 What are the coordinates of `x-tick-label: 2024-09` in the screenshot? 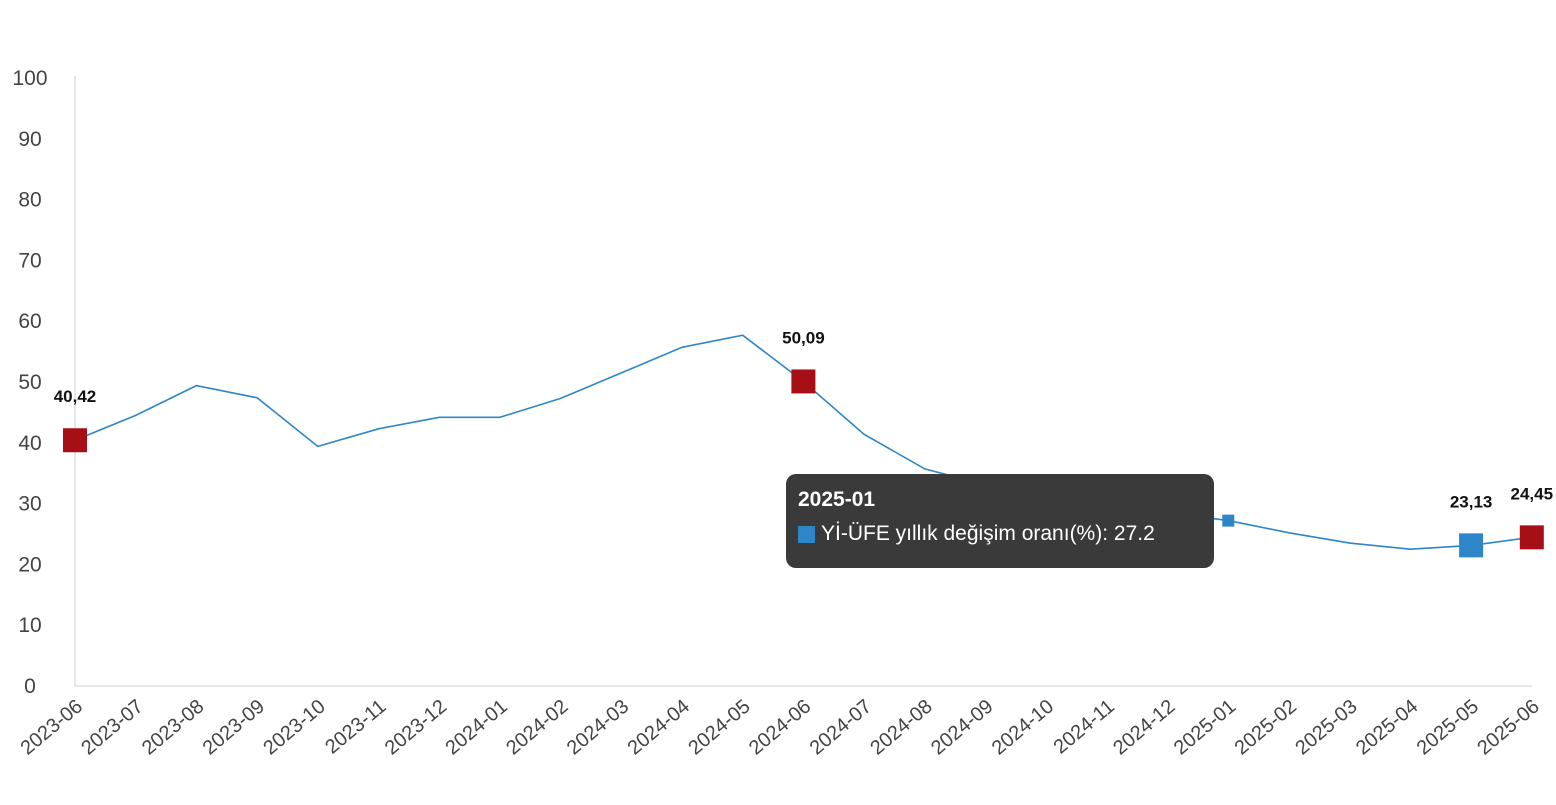 It's located at (962, 727).